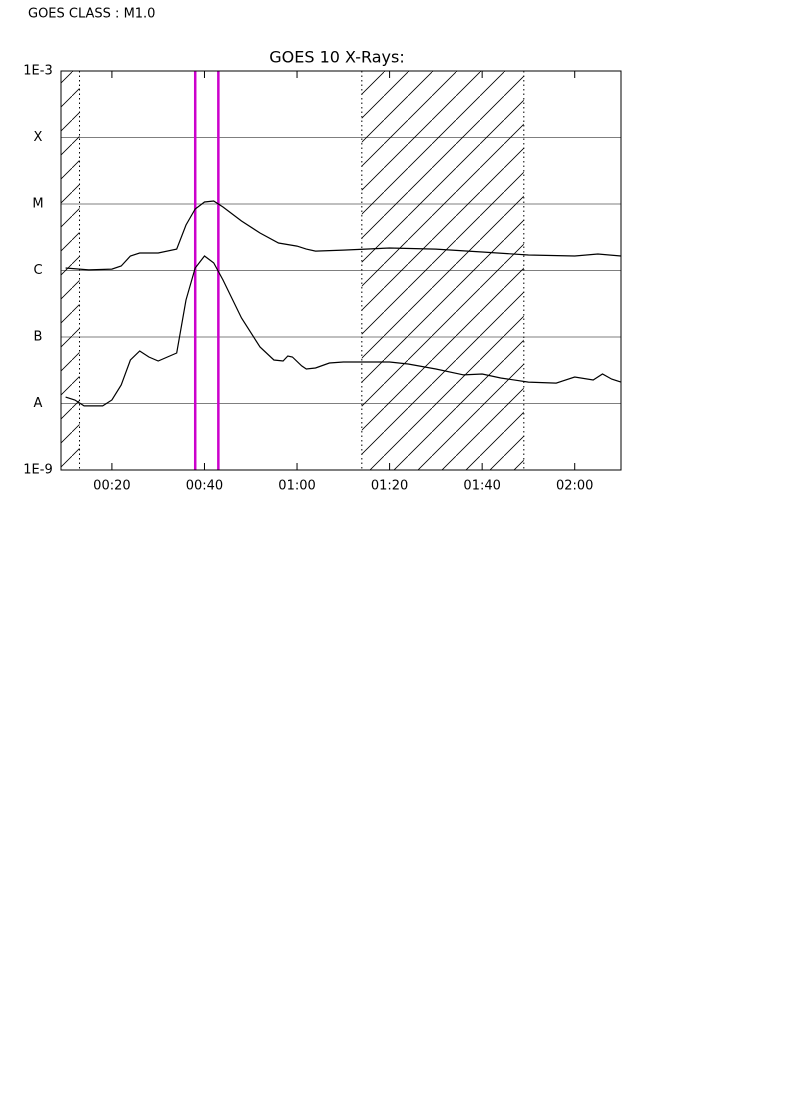 This screenshot has height=1118, width=790. What do you see at coordinates (204, 486) in the screenshot?
I see `x-tick-label: 00:40` at bounding box center [204, 486].